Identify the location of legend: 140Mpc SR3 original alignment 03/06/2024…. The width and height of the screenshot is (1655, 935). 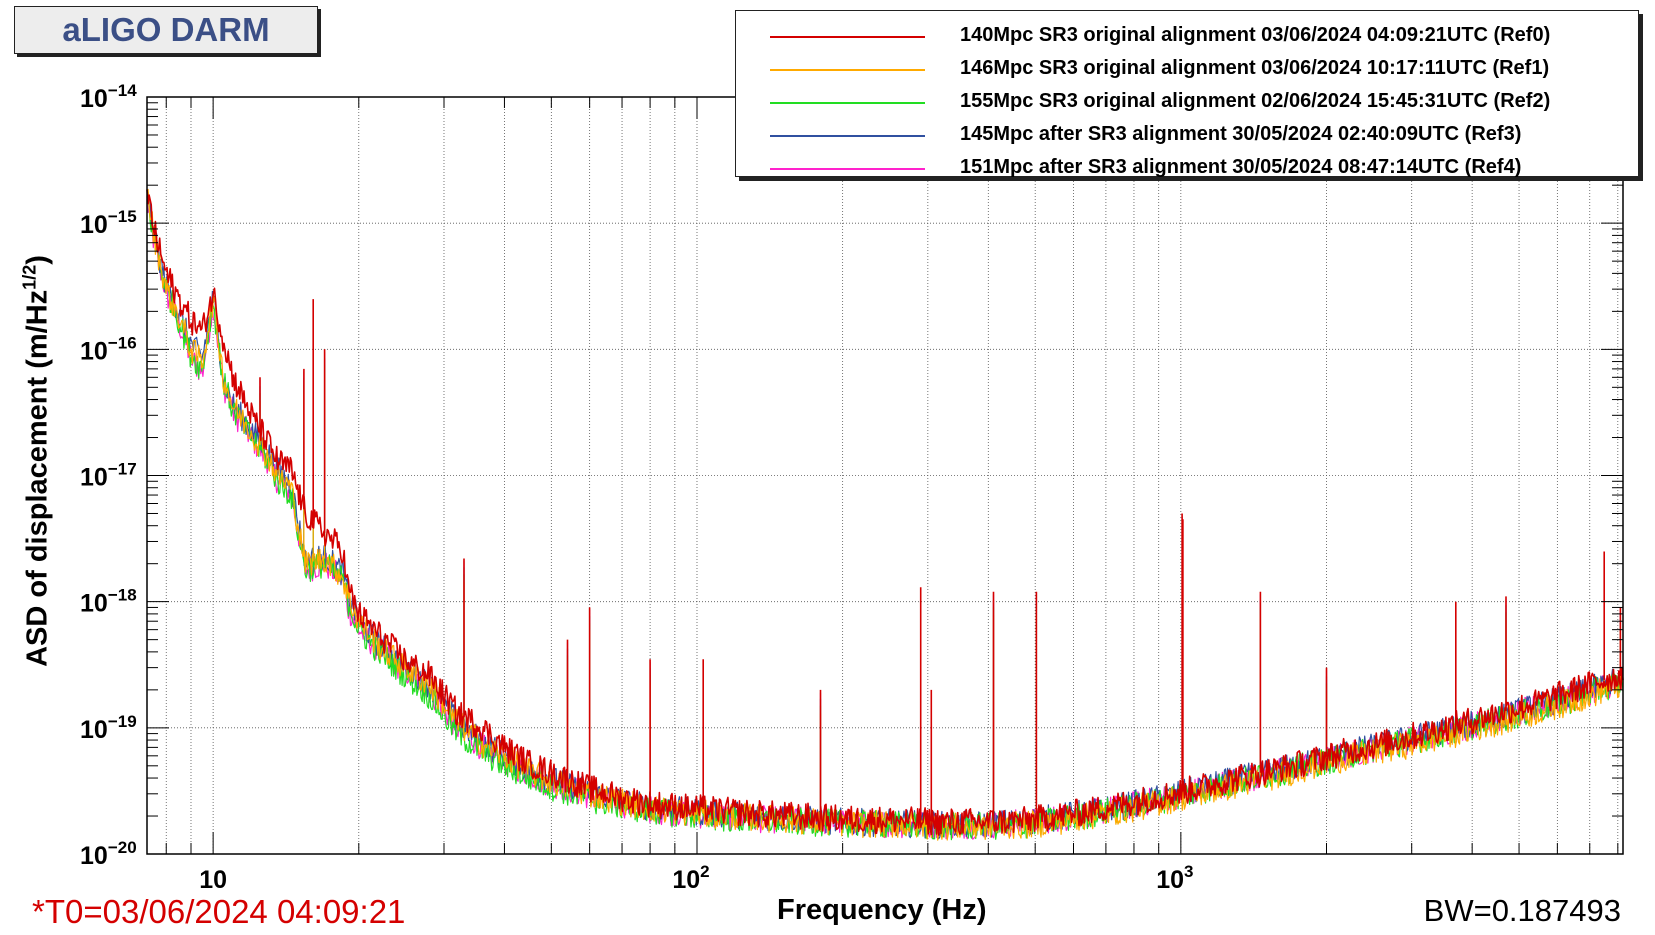
(1187, 94).